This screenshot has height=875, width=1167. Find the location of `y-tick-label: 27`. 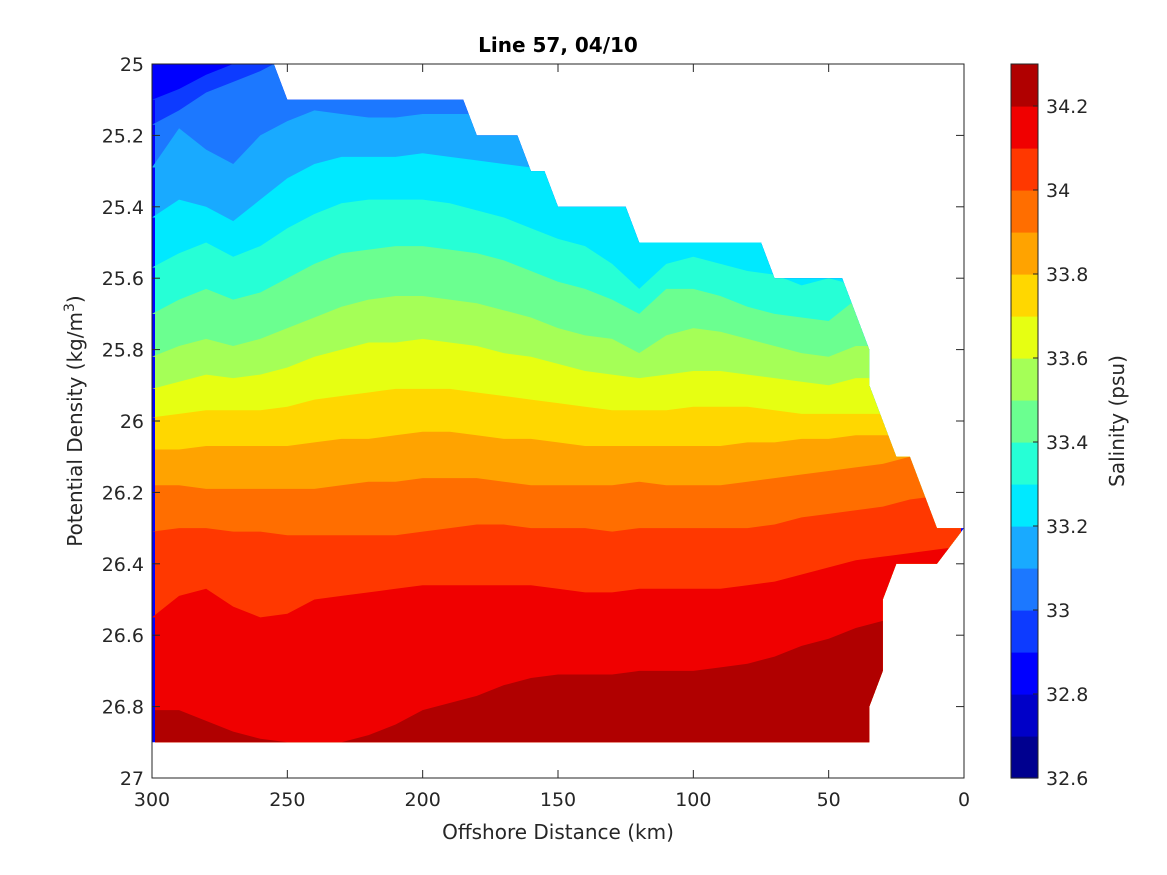

y-tick-label: 27 is located at coordinates (132, 779).